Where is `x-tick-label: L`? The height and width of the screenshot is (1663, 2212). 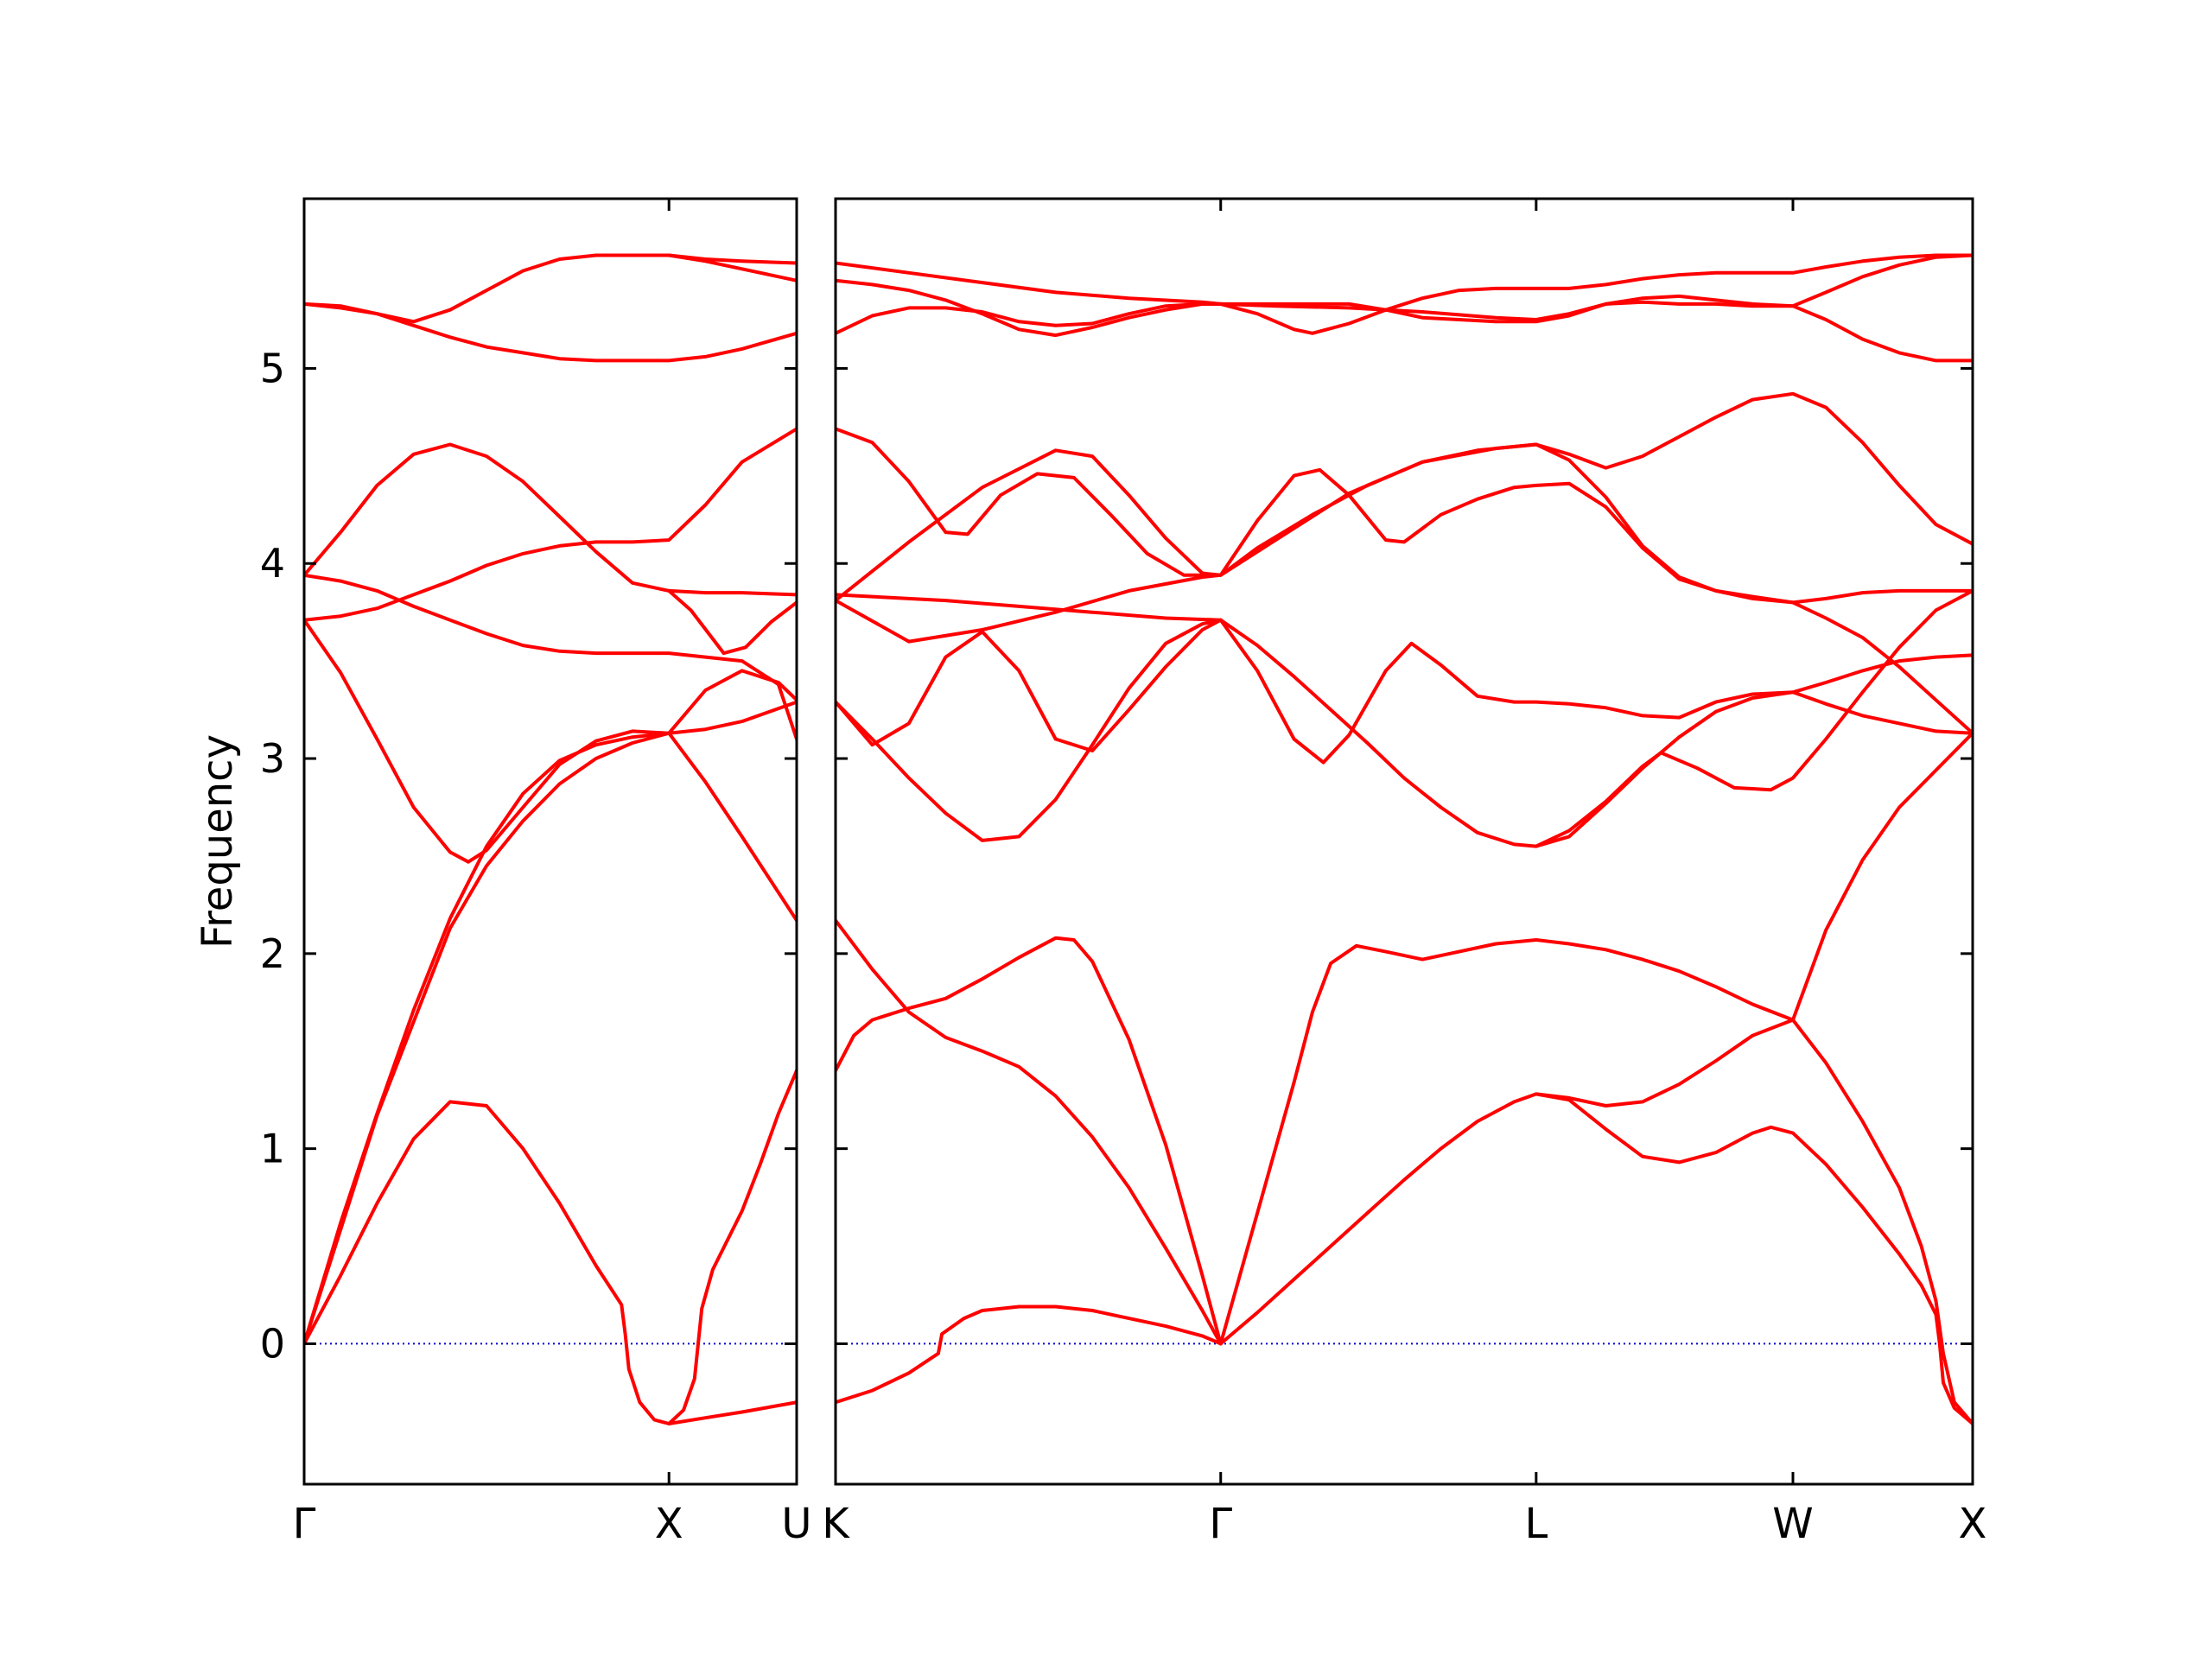
x-tick-label: L is located at coordinates (1536, 1524).